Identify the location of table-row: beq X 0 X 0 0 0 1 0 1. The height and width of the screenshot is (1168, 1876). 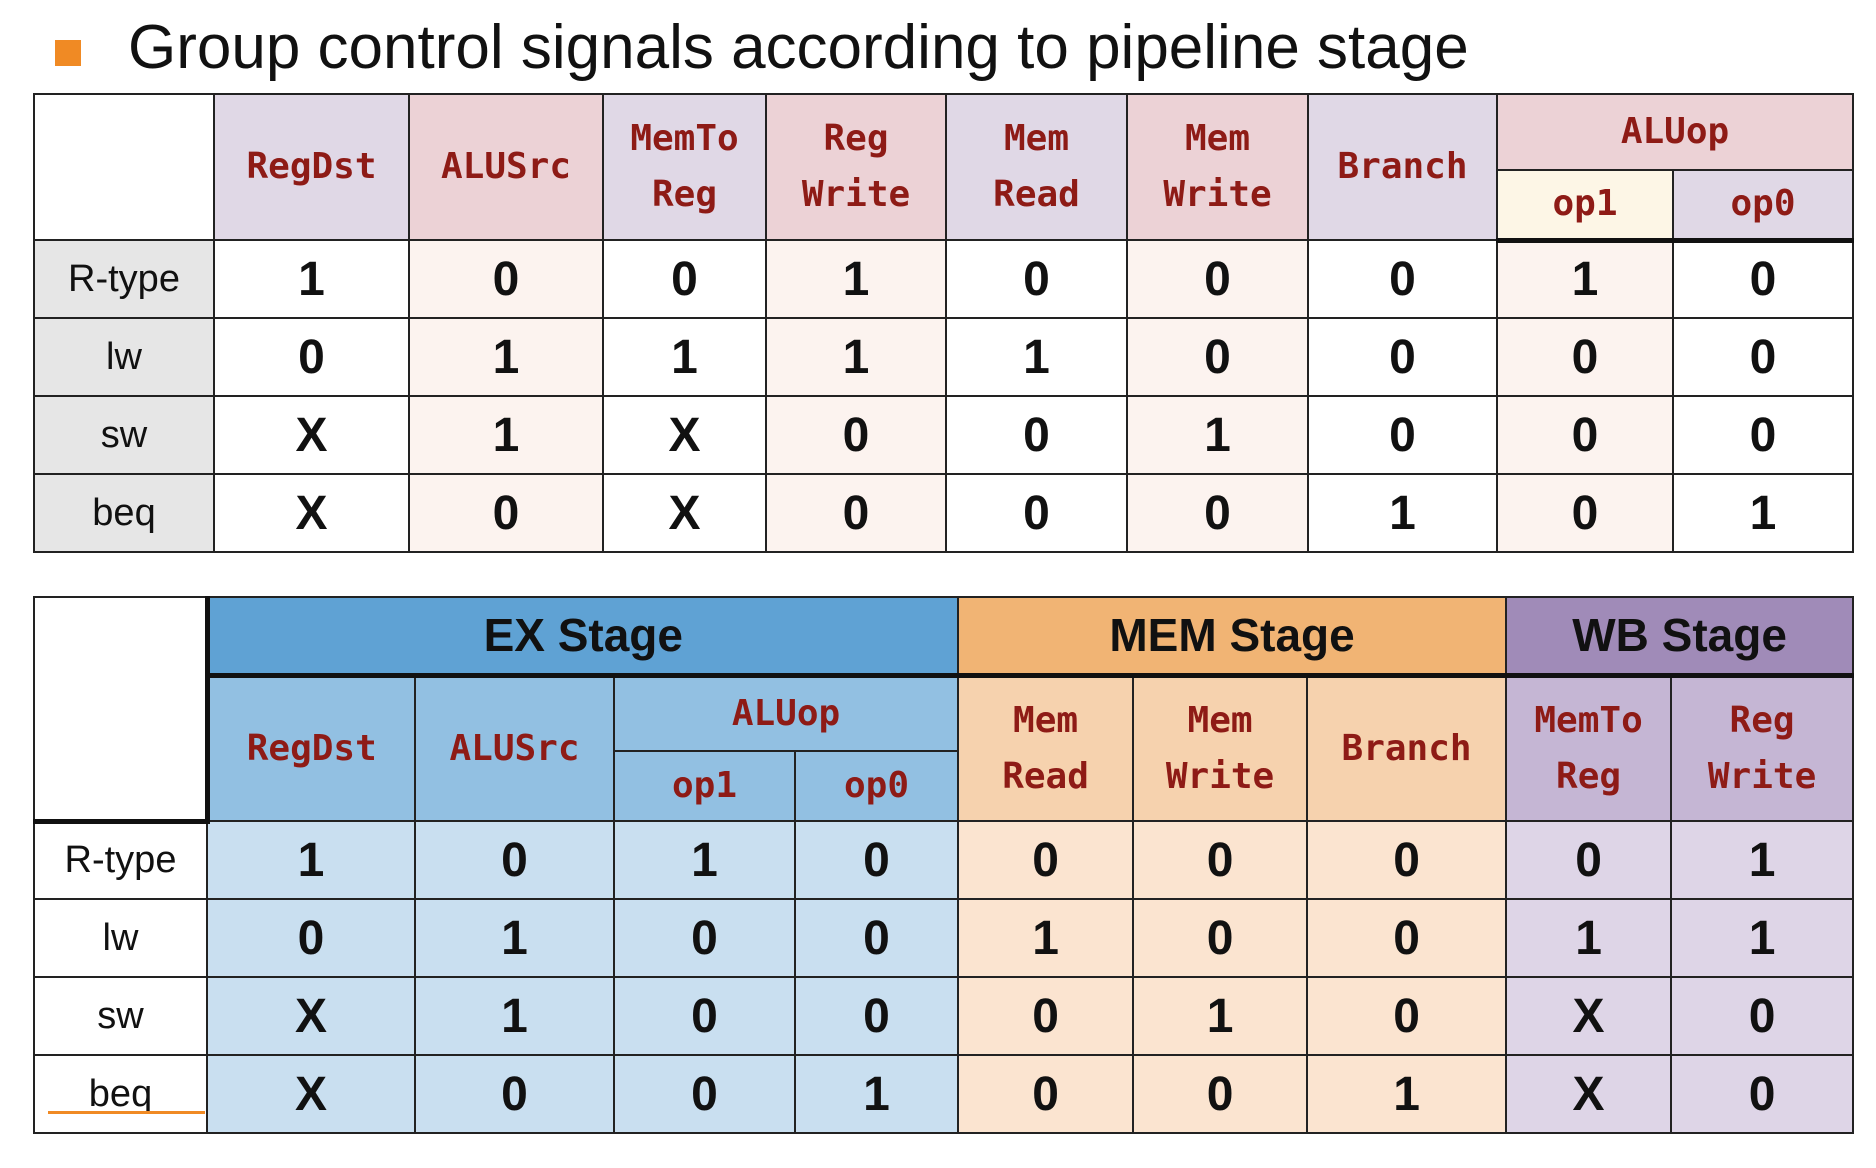
(943, 513).